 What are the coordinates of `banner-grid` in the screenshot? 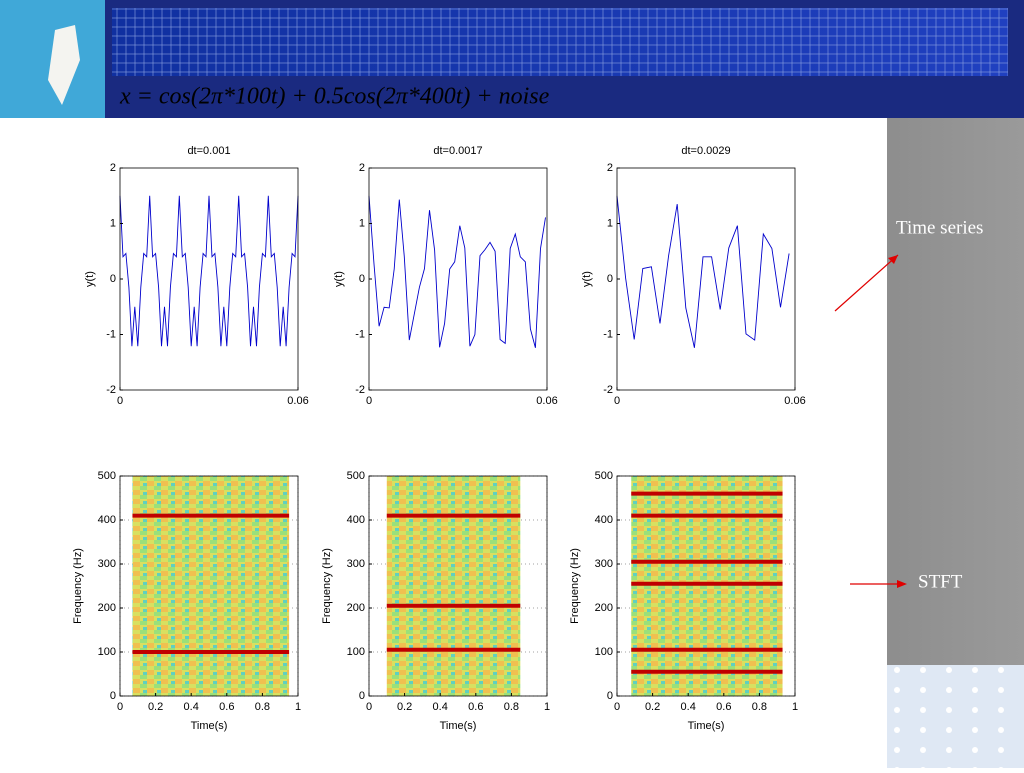 It's located at (560, 42).